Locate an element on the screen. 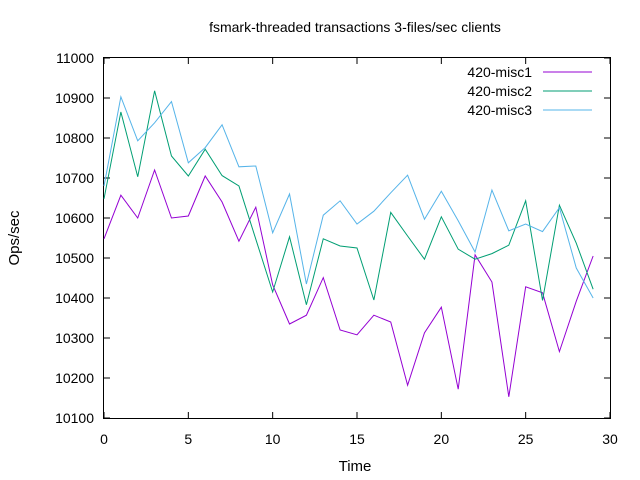 The height and width of the screenshot is (480, 640). x-tick-label: 0 is located at coordinates (104, 439).